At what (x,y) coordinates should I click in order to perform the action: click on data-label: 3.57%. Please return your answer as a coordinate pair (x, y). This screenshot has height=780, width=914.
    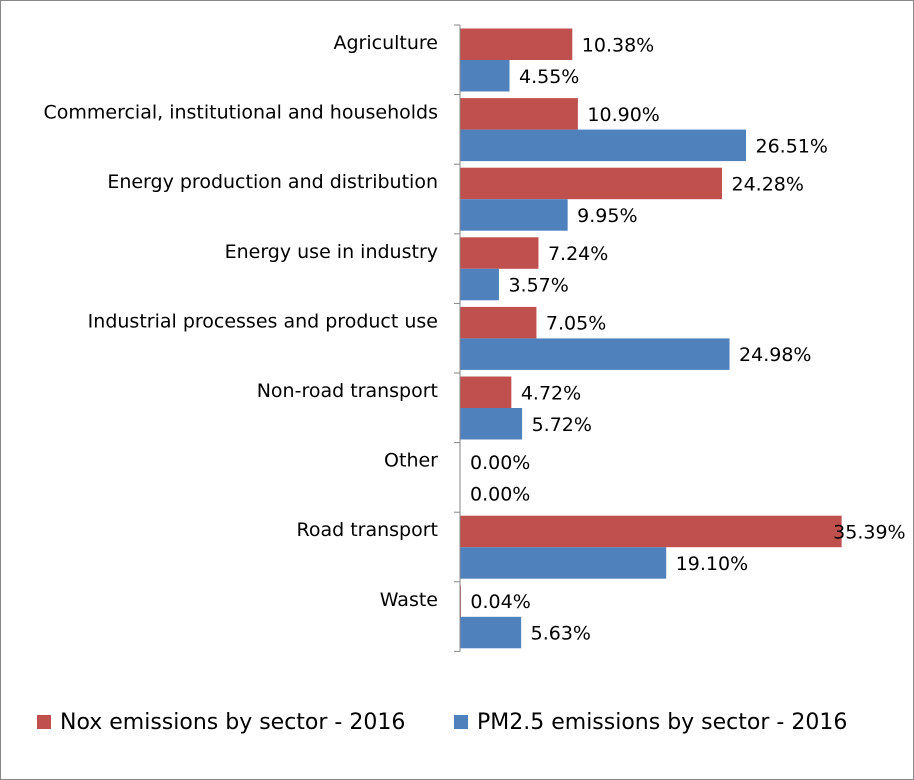
    Looking at the image, I should click on (538, 286).